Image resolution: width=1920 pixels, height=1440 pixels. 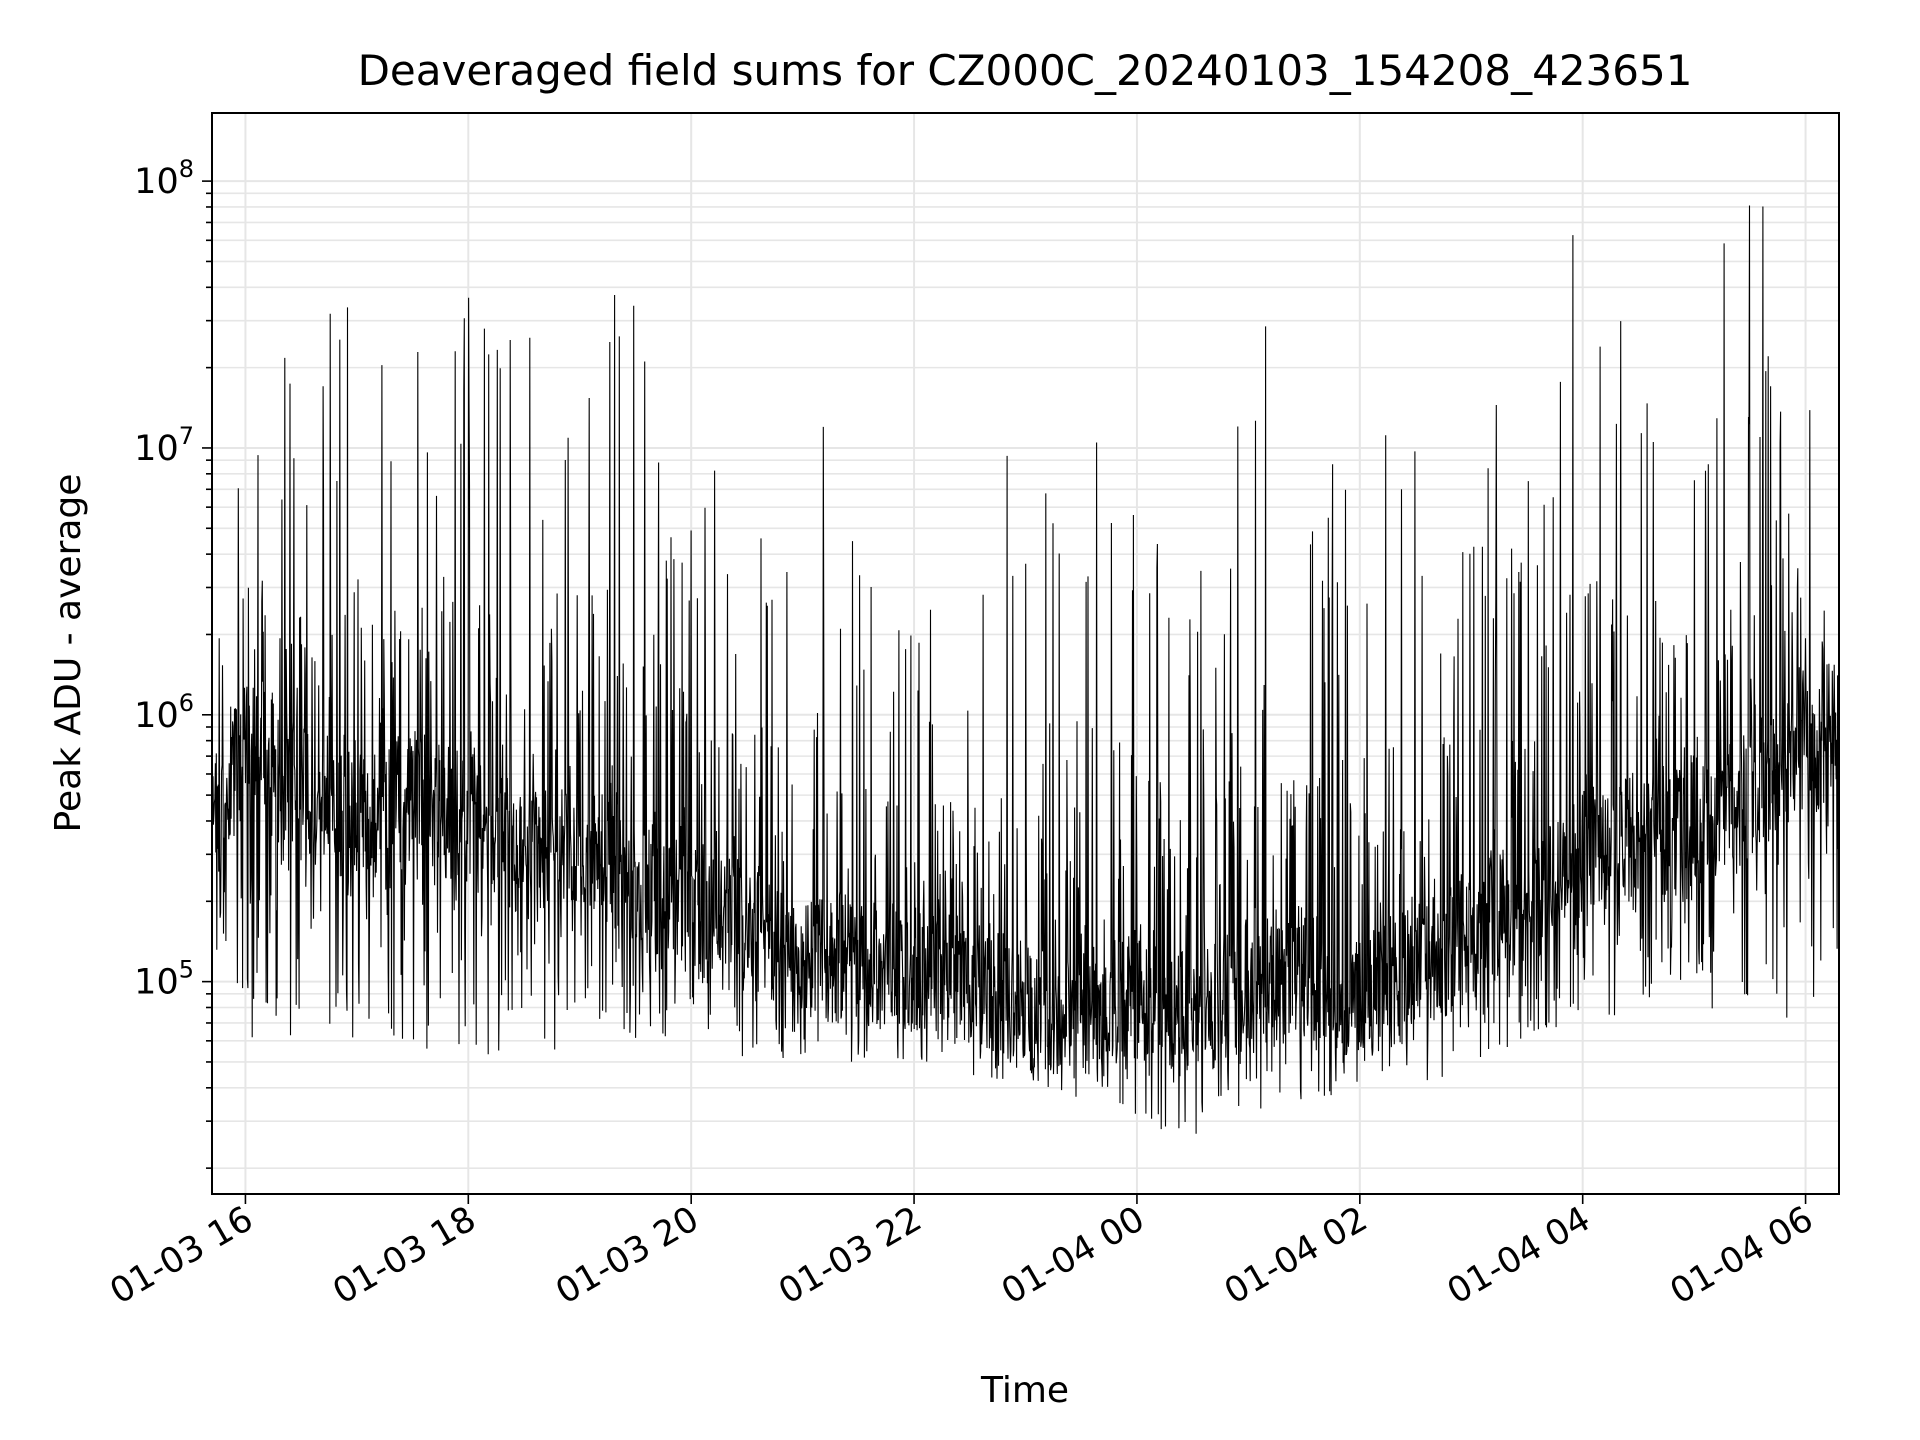 I want to click on y-tick-label: 10⁶, so click(x=164, y=712).